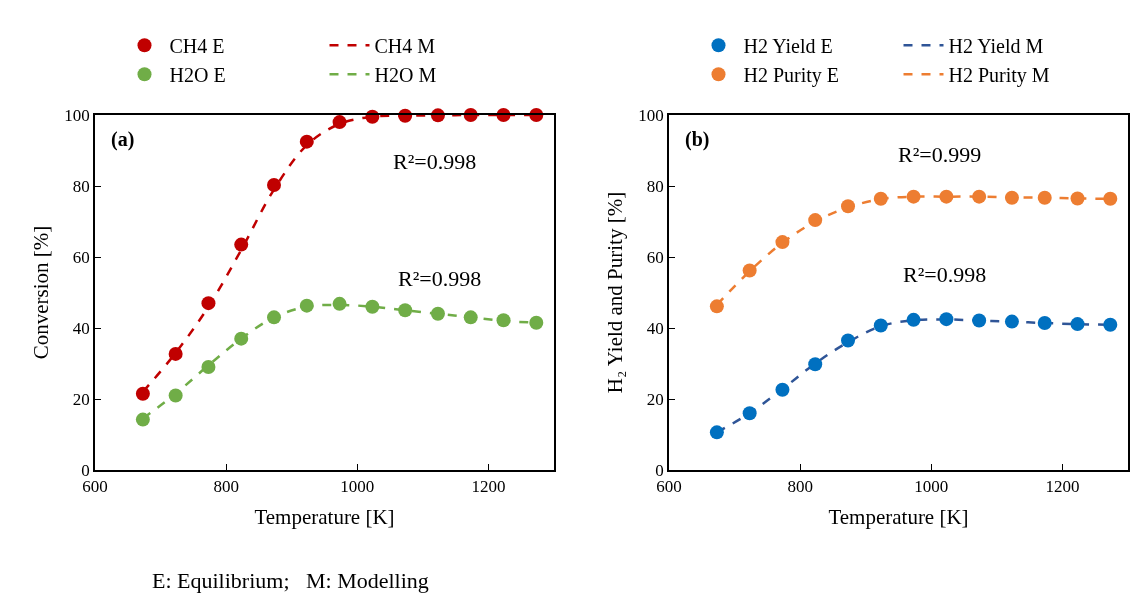 Image resolution: width=1148 pixels, height=605 pixels. Describe the element at coordinates (996, 46) in the screenshot. I see `legend-label: H2 Yield M` at that location.